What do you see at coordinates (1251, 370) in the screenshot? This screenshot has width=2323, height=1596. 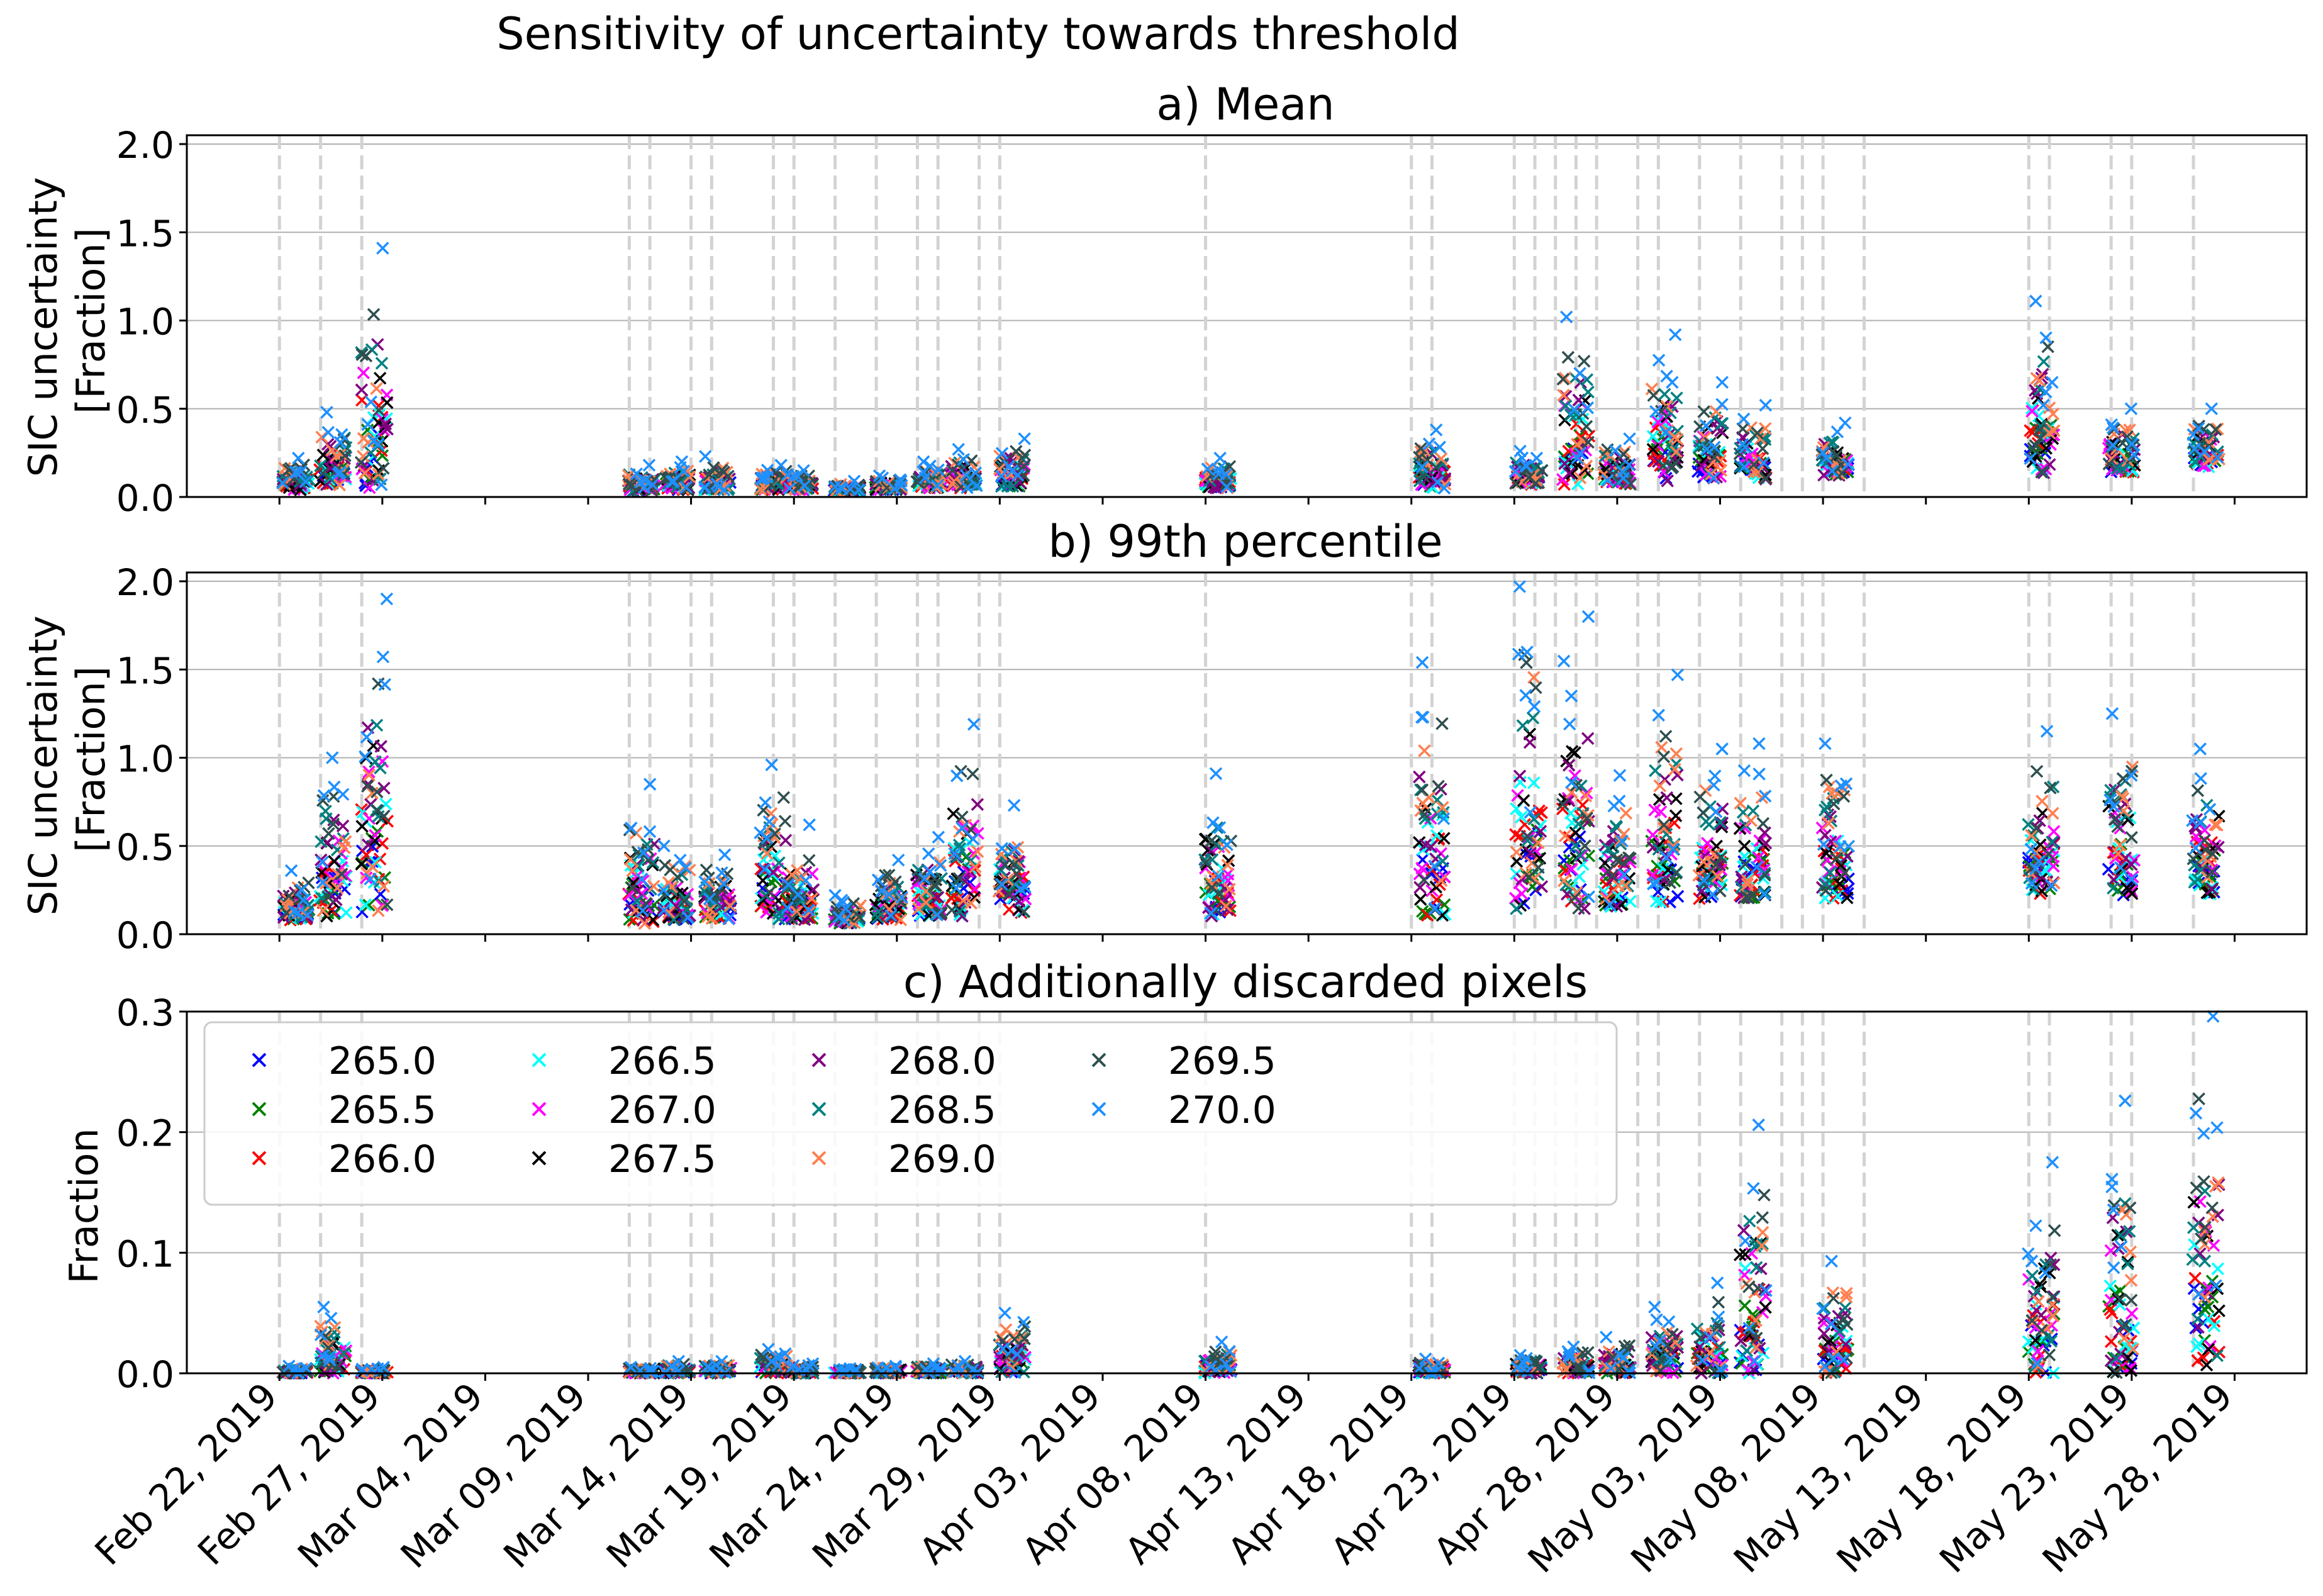 I see `panel-mean-marks` at bounding box center [1251, 370].